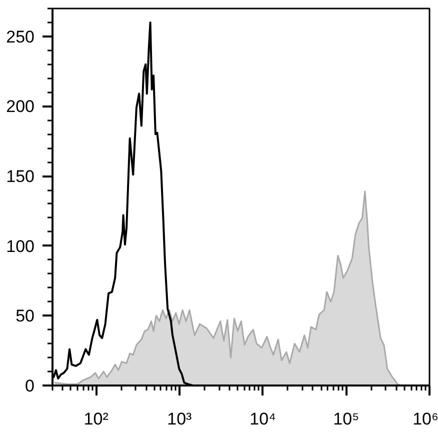 The image size is (438, 447). What do you see at coordinates (20, 36) in the screenshot?
I see `y-tick-label: 250` at bounding box center [20, 36].